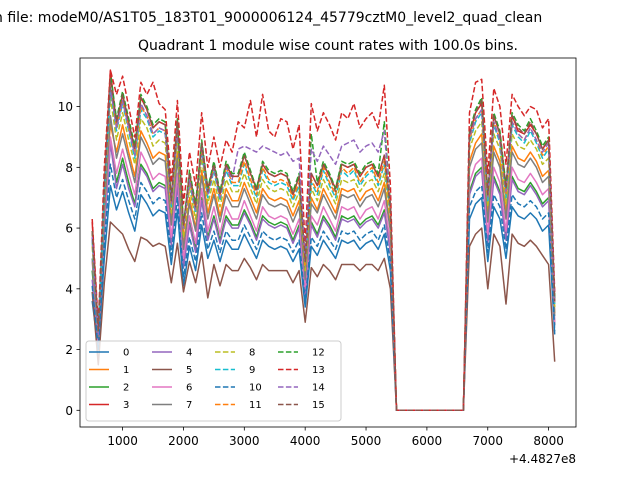  What do you see at coordinates (252, 370) in the screenshot?
I see `legend-label-9: 9` at bounding box center [252, 370].